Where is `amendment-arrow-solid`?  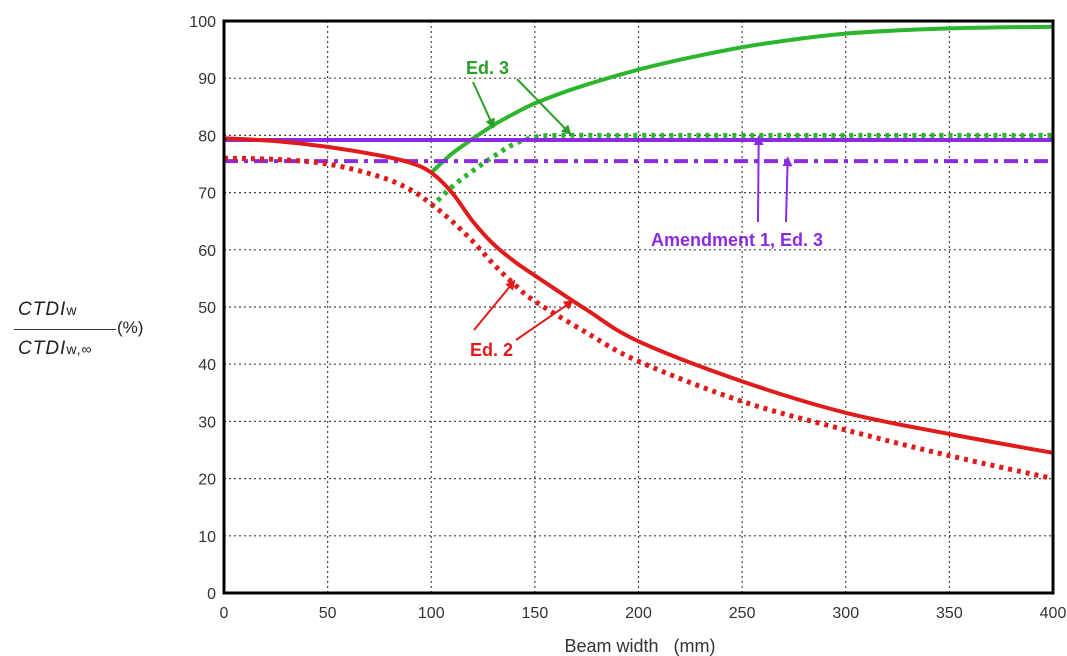
amendment-arrow-solid is located at coordinates (758, 179).